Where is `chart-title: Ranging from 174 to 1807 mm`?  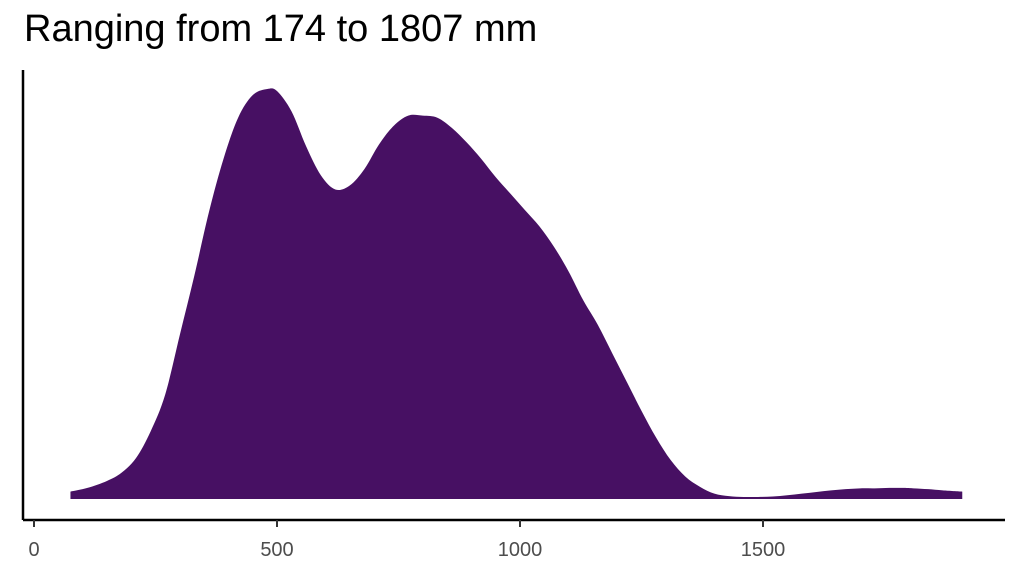 chart-title: Ranging from 174 to 1807 mm is located at coordinates (281, 29).